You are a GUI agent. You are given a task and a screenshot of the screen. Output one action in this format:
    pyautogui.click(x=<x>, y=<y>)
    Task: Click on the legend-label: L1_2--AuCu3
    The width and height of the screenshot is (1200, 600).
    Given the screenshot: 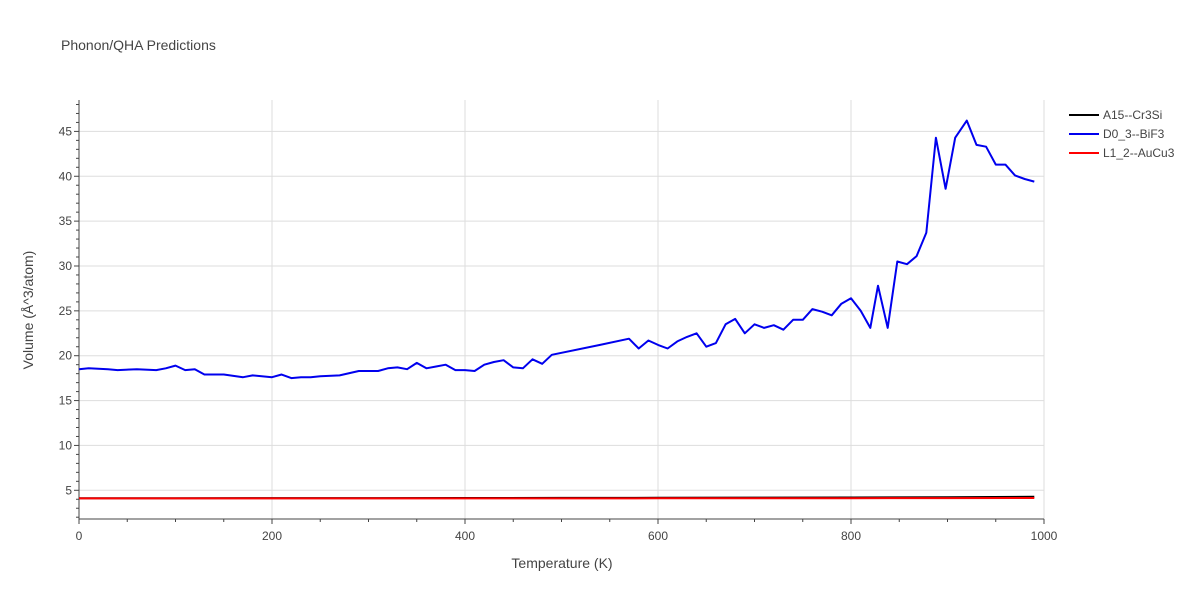 What is the action you would take?
    pyautogui.click(x=1139, y=153)
    